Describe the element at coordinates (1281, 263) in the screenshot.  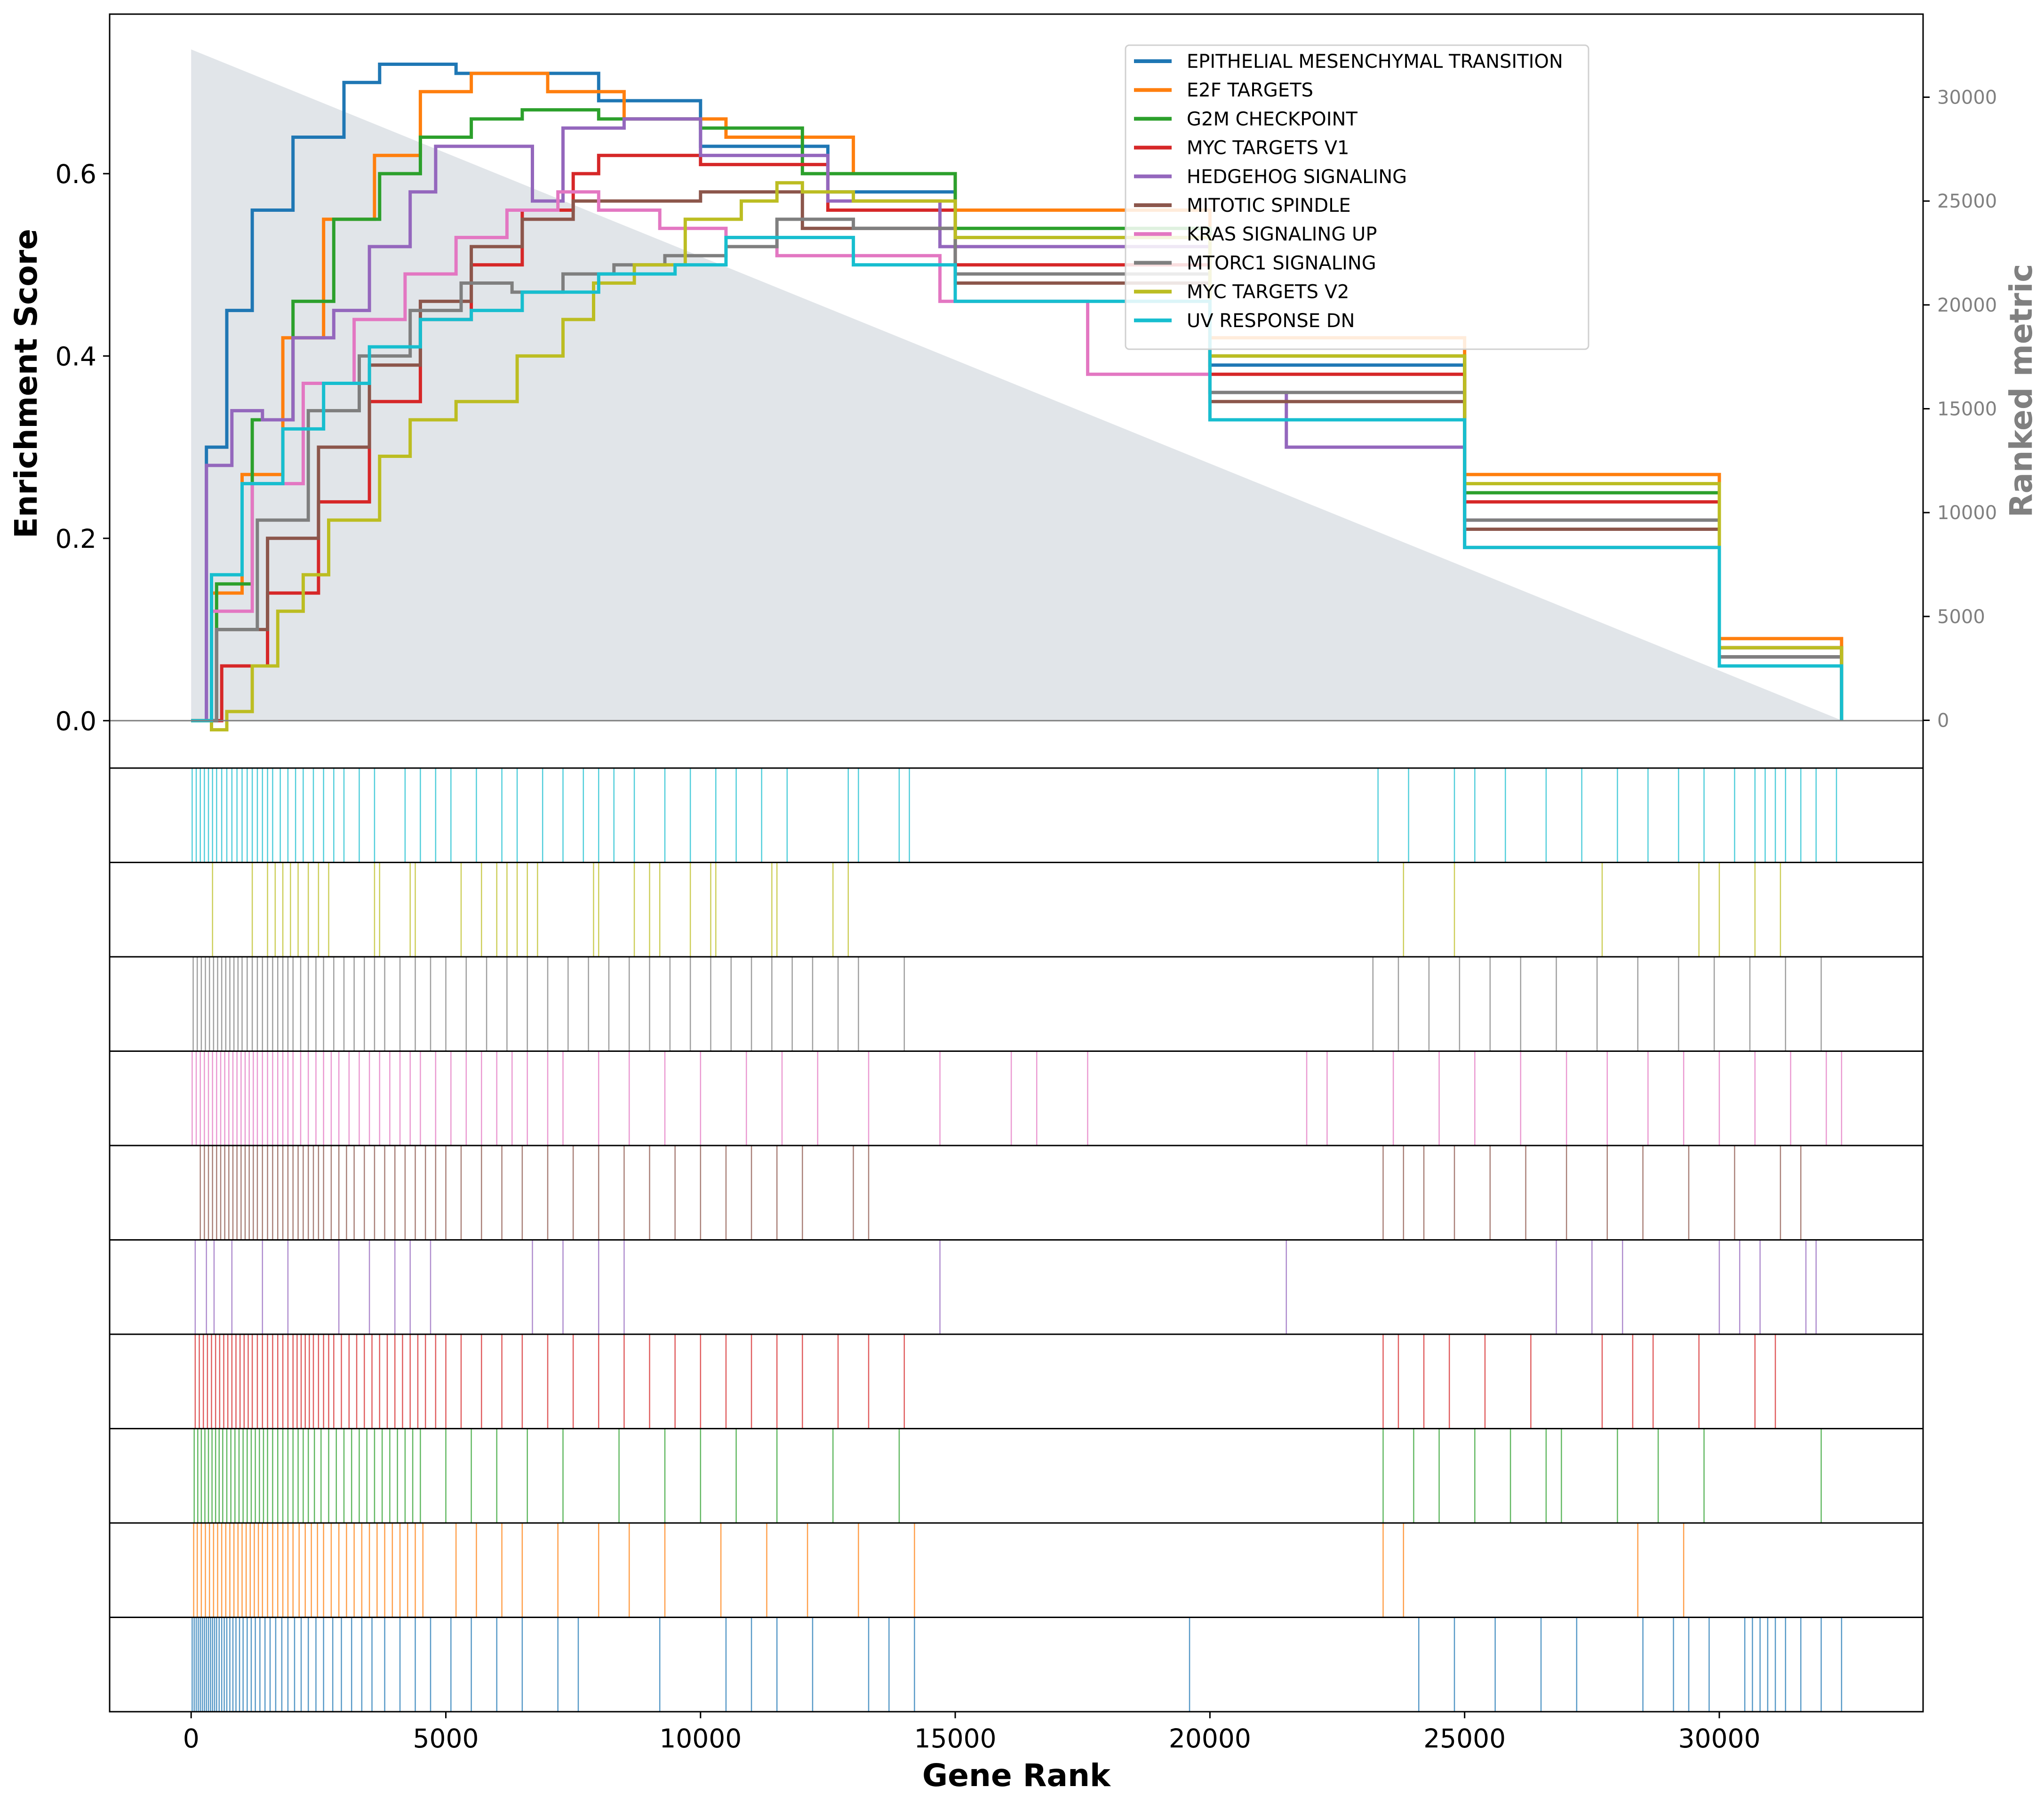
I see `legend-label: MTORC1 SIGNALING` at that location.